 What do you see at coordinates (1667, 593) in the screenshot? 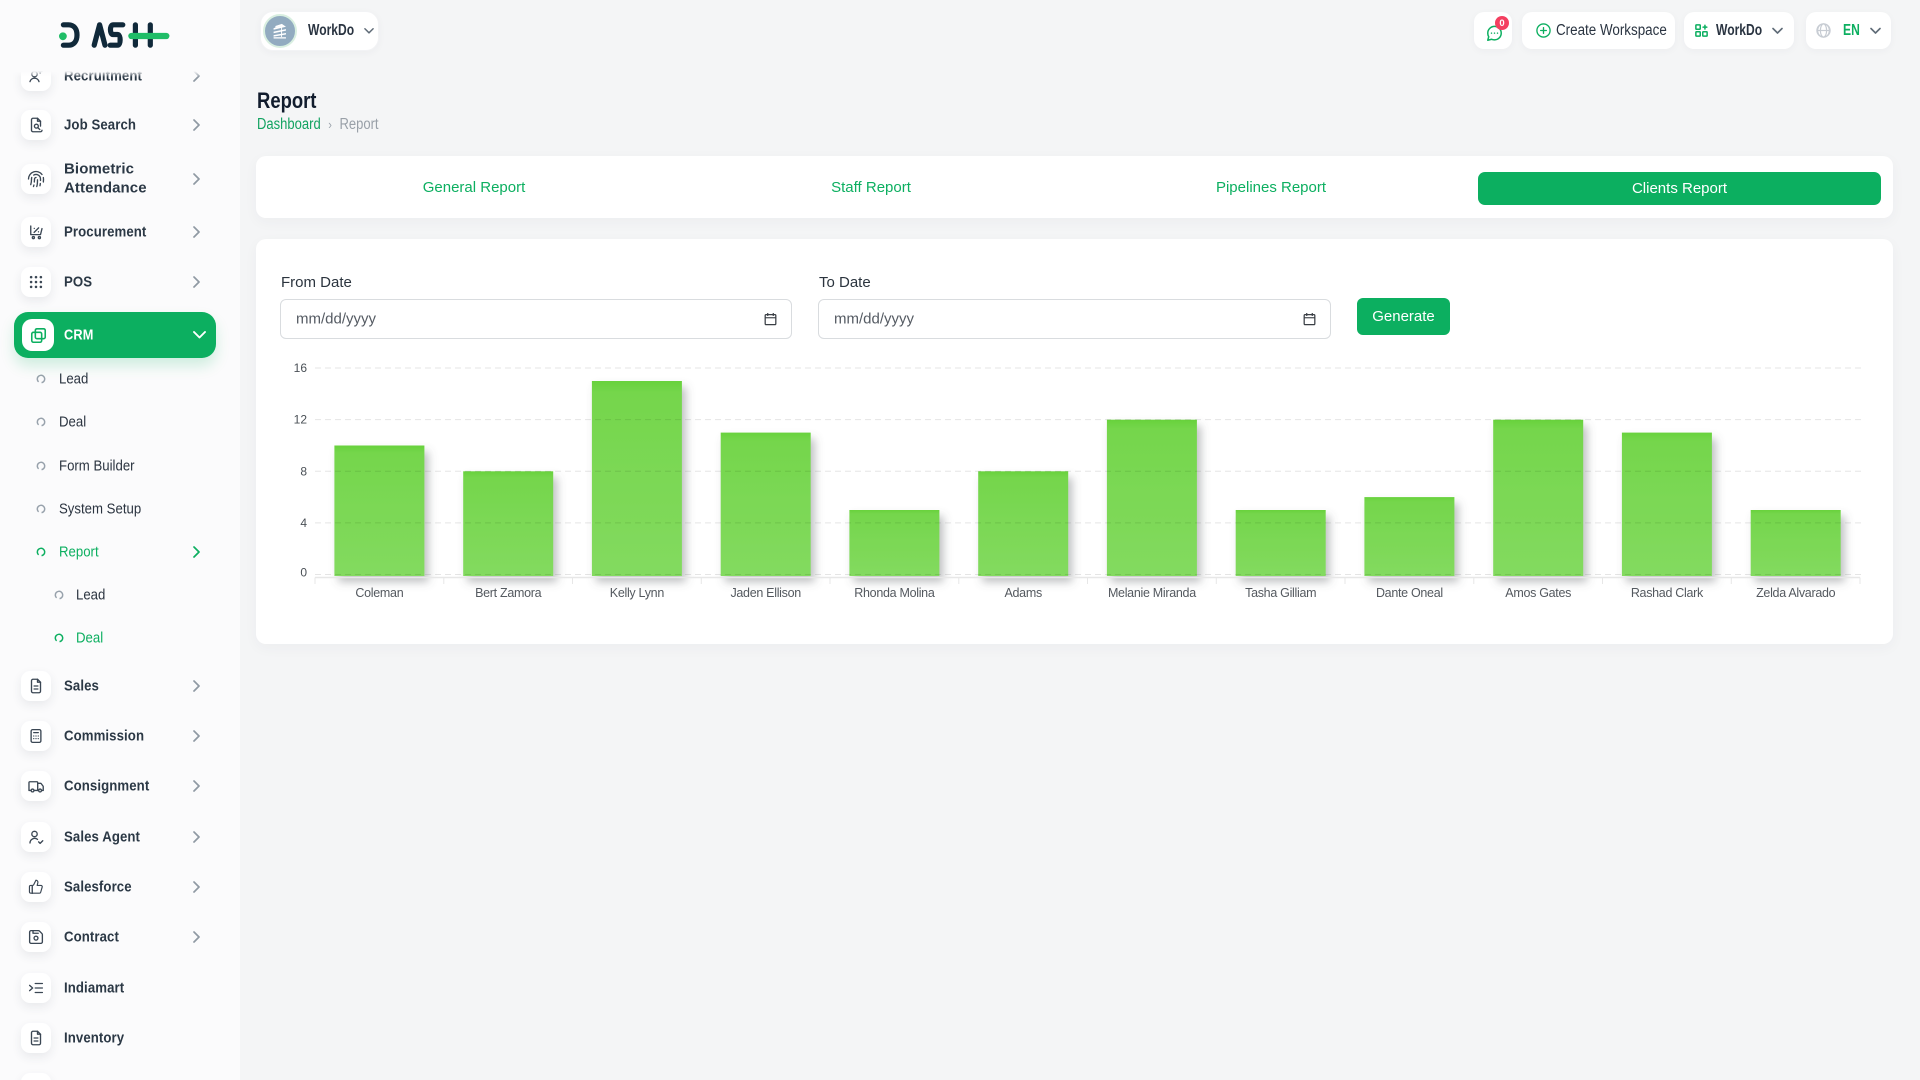
I see `svg-text: Rashad Clark` at bounding box center [1667, 593].